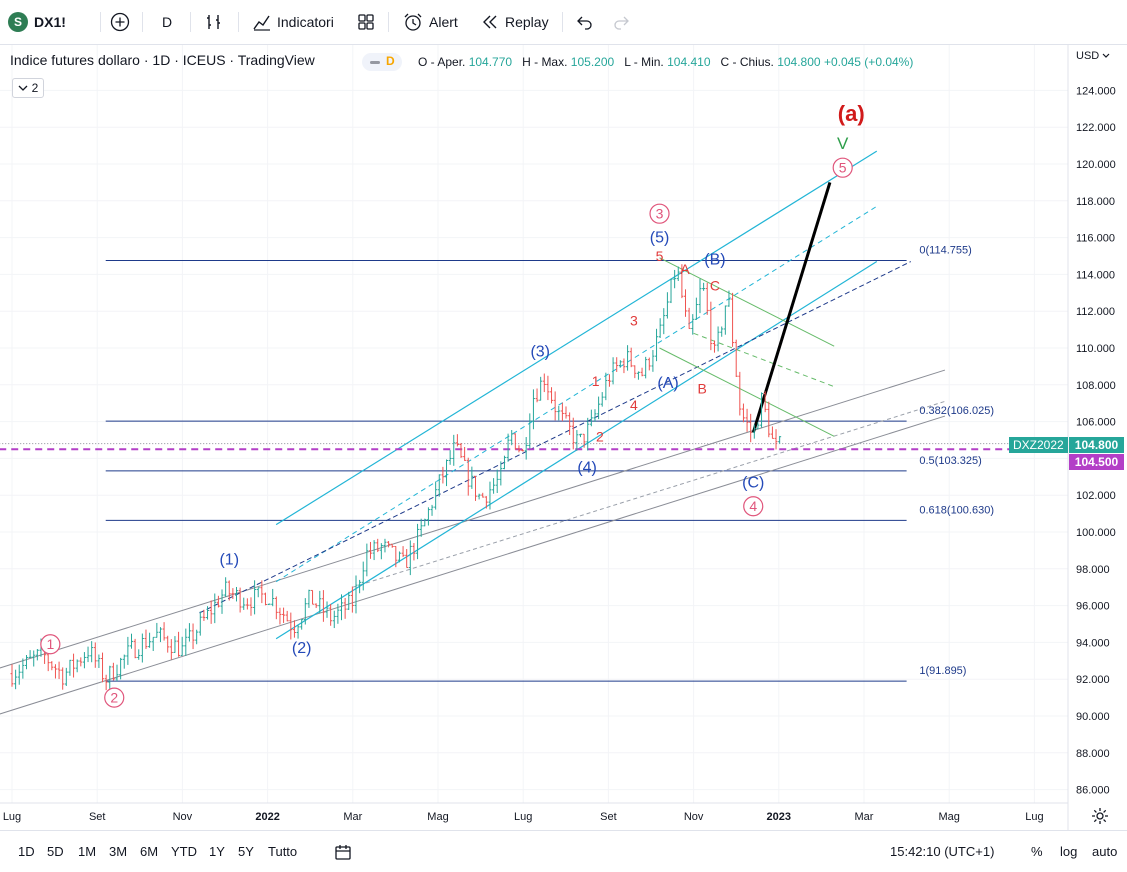 This screenshot has height=872, width=1127. Describe the element at coordinates (1096, 445) in the screenshot. I see `last-price-box: 104.800` at that location.